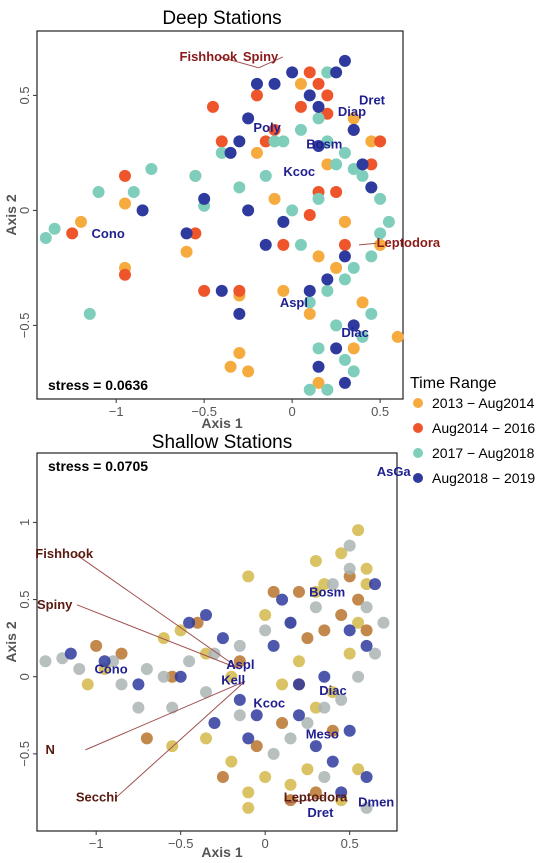  I want to click on x-tick-label: −1, so click(116, 411).